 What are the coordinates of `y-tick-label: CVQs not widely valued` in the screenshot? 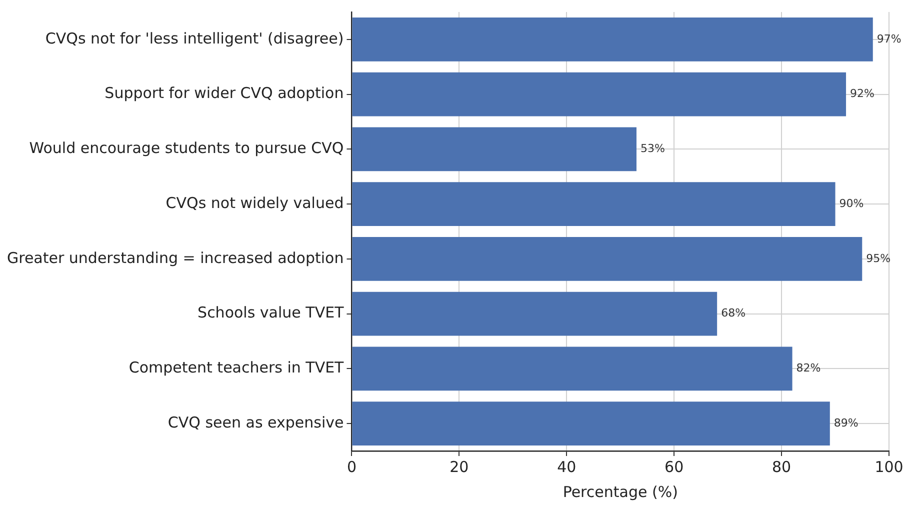 It's located at (255, 203).